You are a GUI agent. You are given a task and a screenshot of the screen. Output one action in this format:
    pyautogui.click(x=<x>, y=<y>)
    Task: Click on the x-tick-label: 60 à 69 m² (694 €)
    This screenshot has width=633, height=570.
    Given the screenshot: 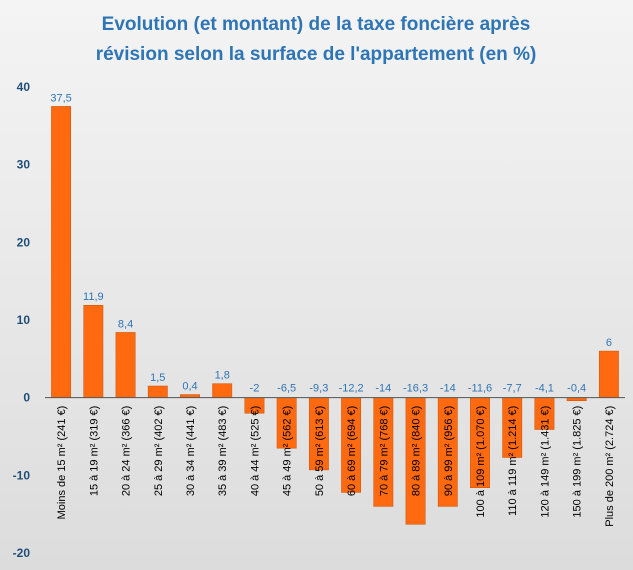 What is the action you would take?
    pyautogui.click(x=352, y=451)
    